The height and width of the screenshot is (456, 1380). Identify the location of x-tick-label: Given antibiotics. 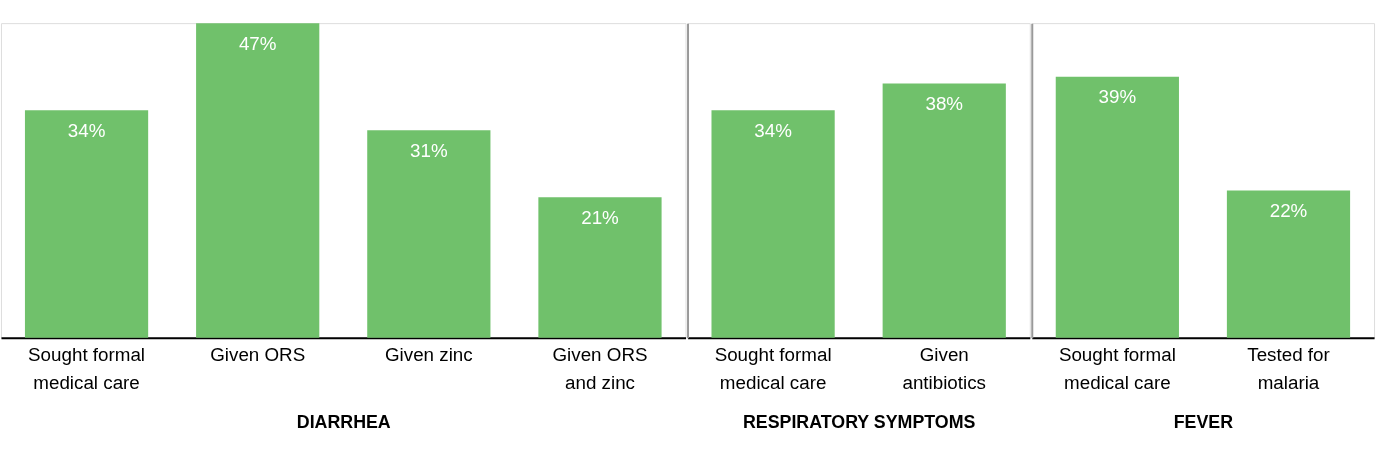
(944, 368).